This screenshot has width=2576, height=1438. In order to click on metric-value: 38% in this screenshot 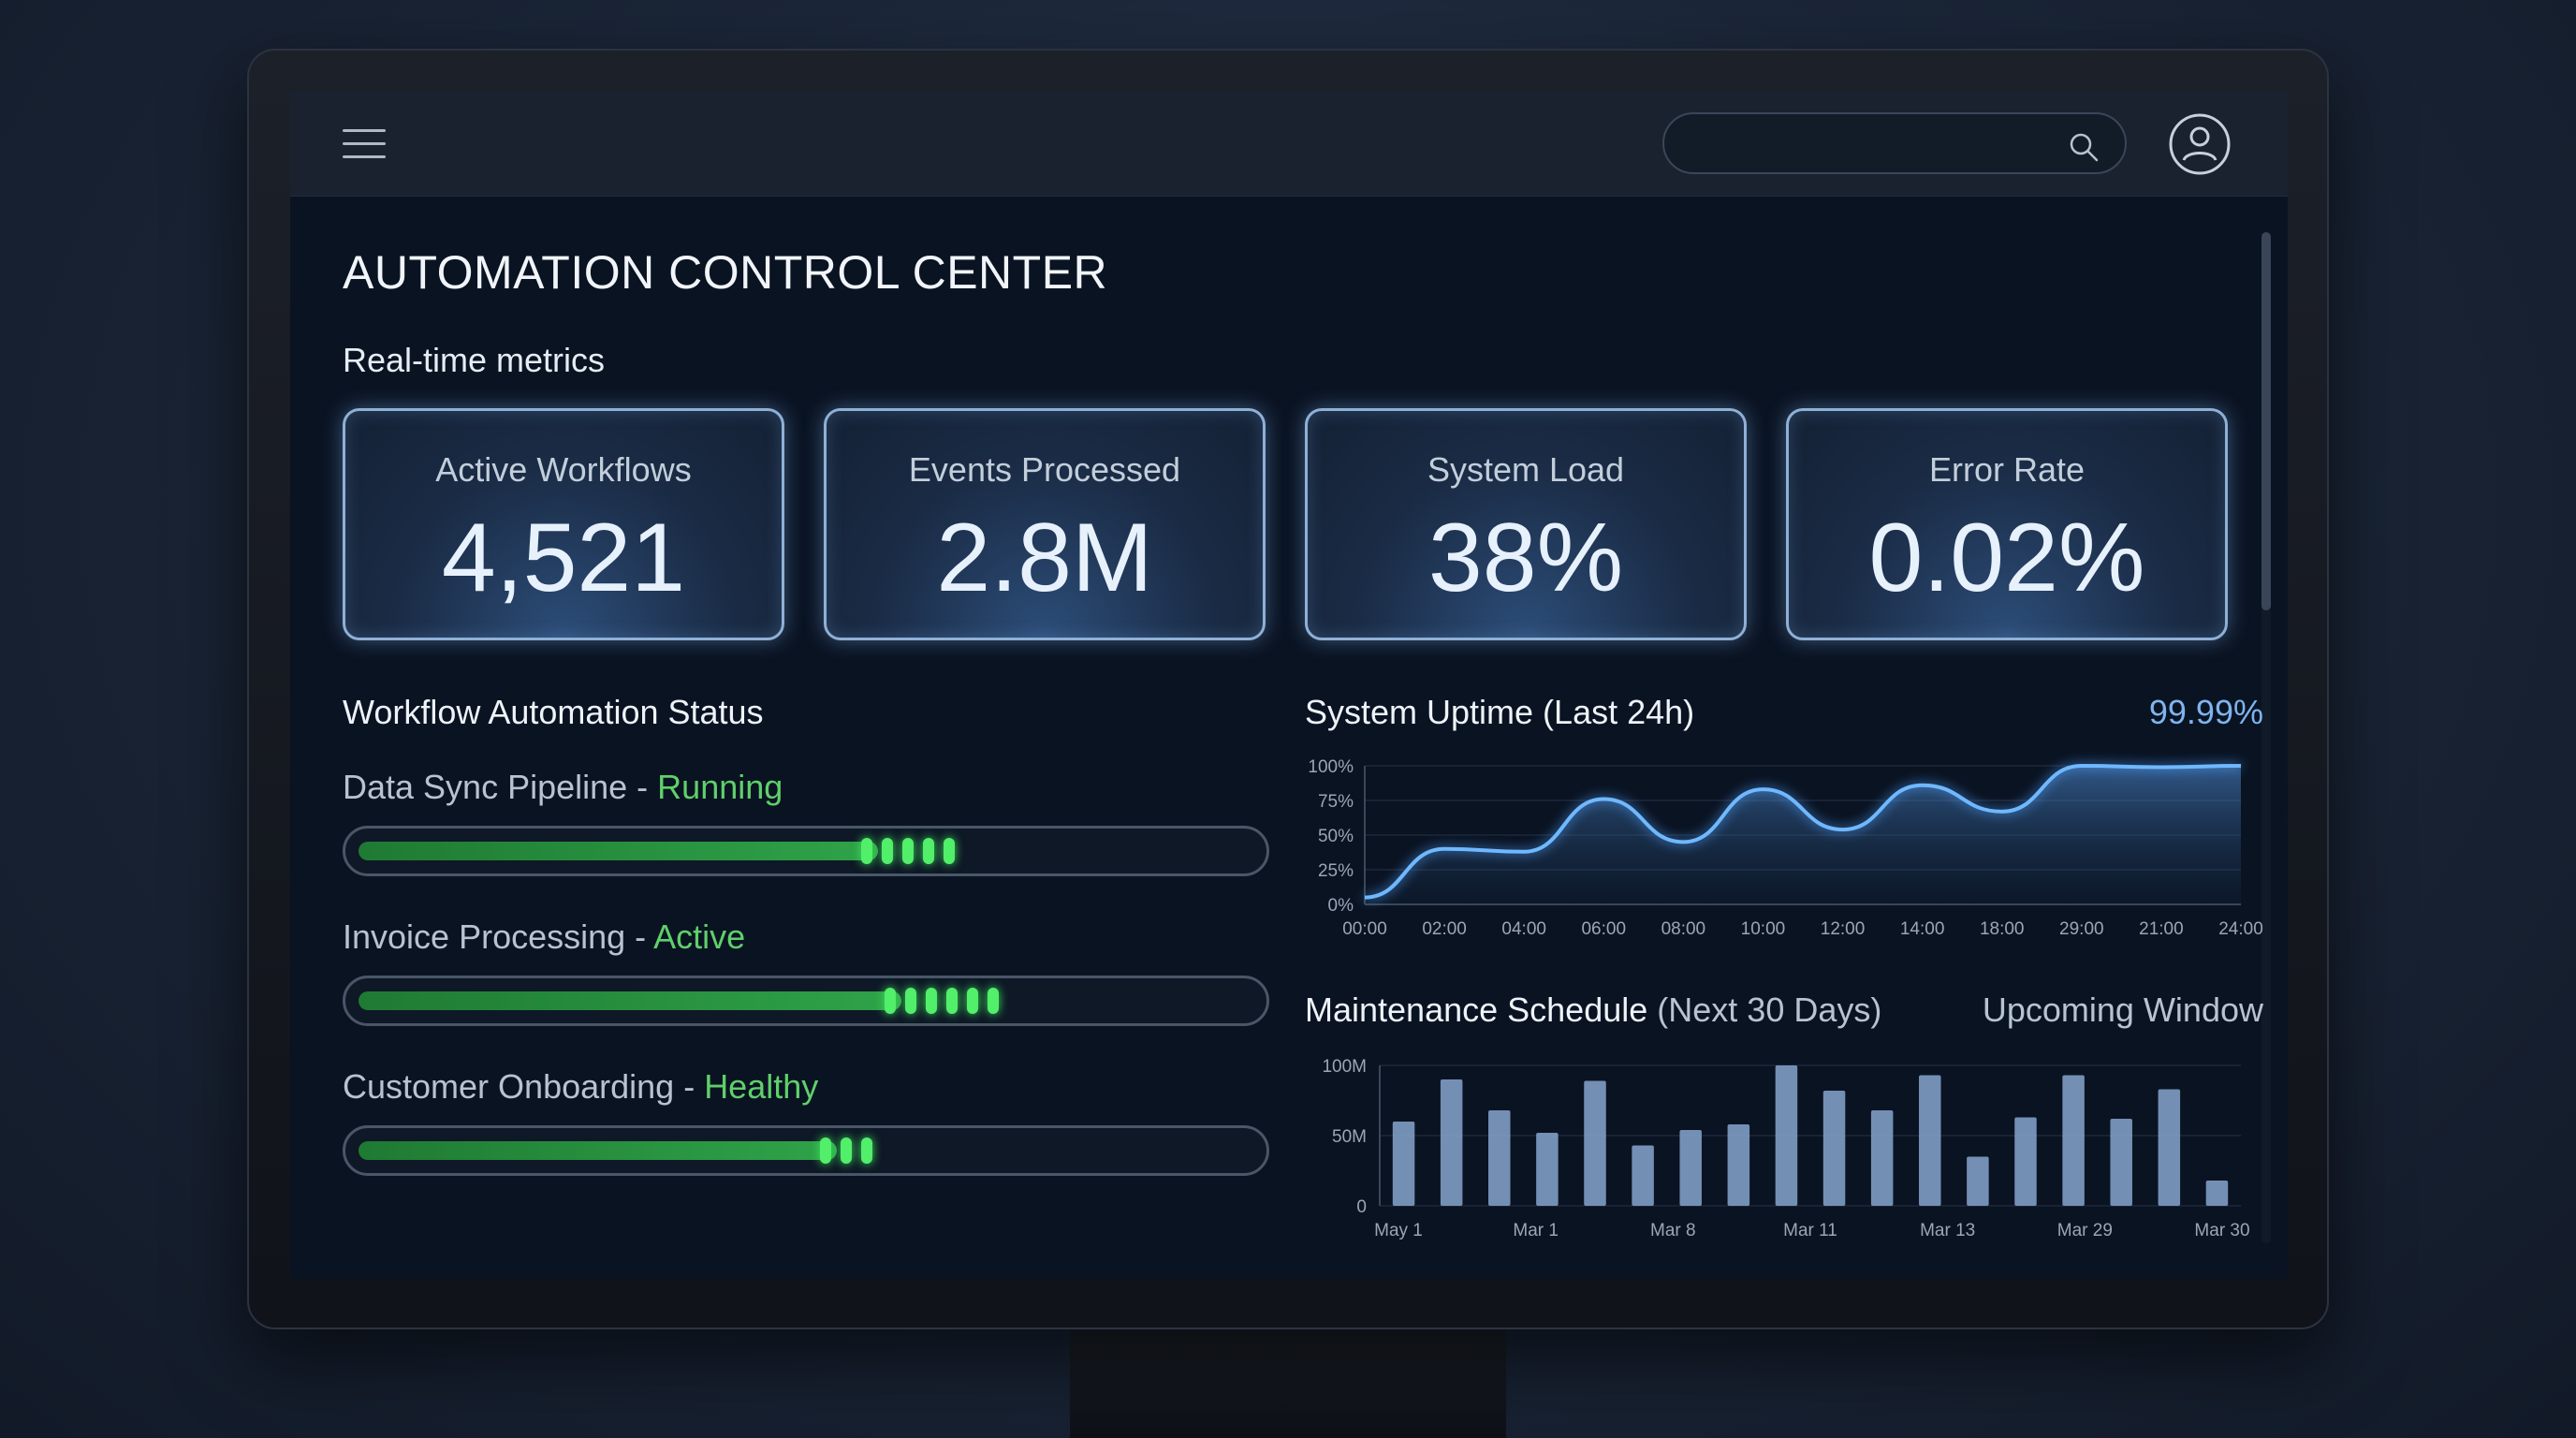, I will do `click(1525, 558)`.